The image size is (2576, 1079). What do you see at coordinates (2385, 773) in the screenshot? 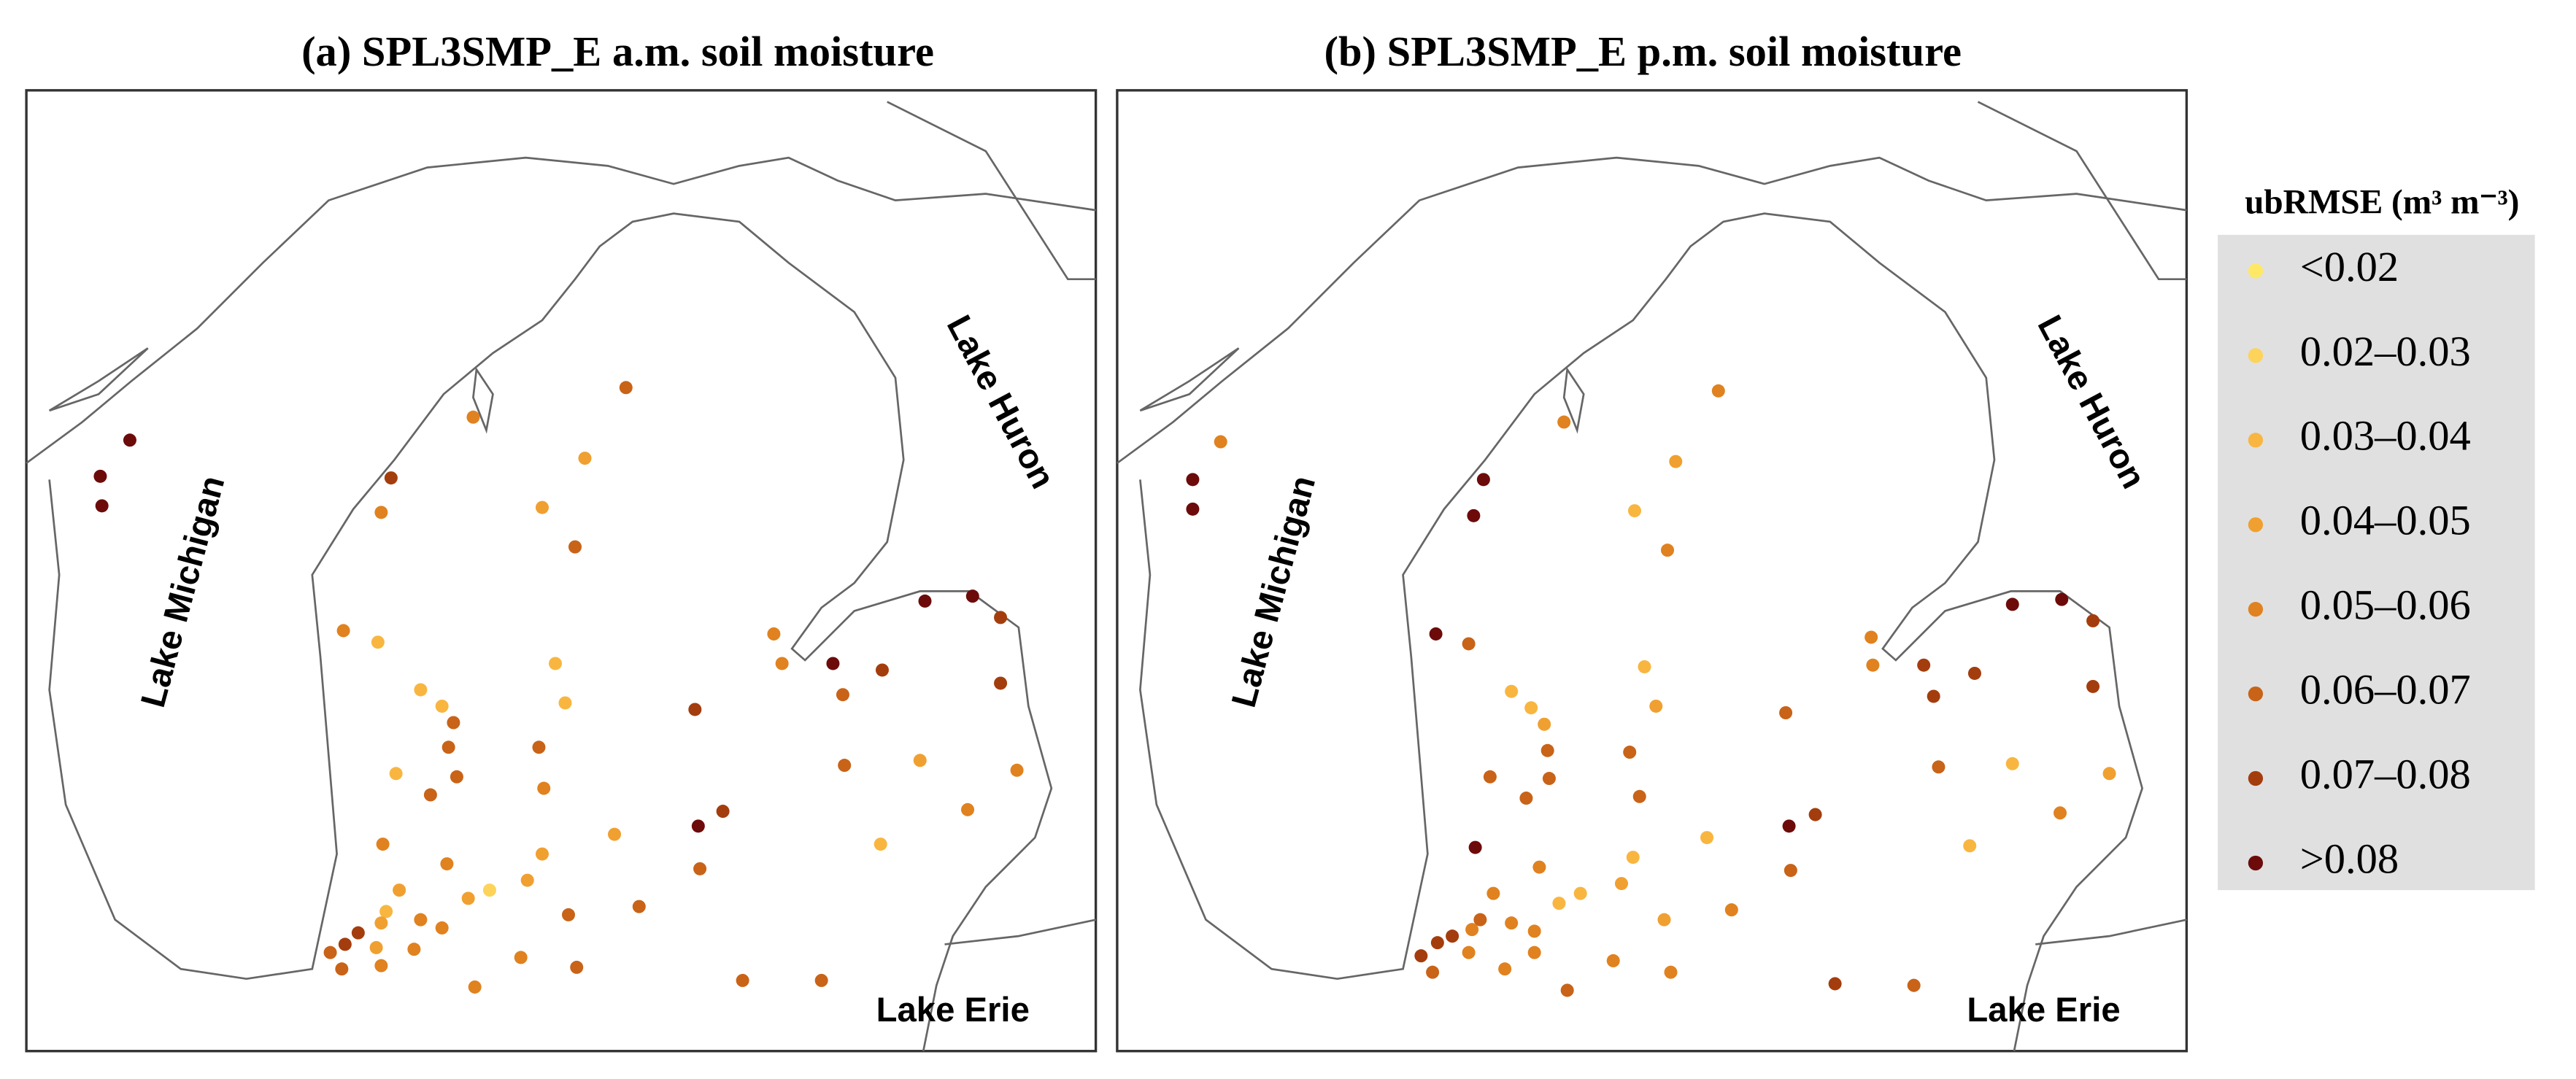
I see `legend-label: 0.07–0.08` at bounding box center [2385, 773].